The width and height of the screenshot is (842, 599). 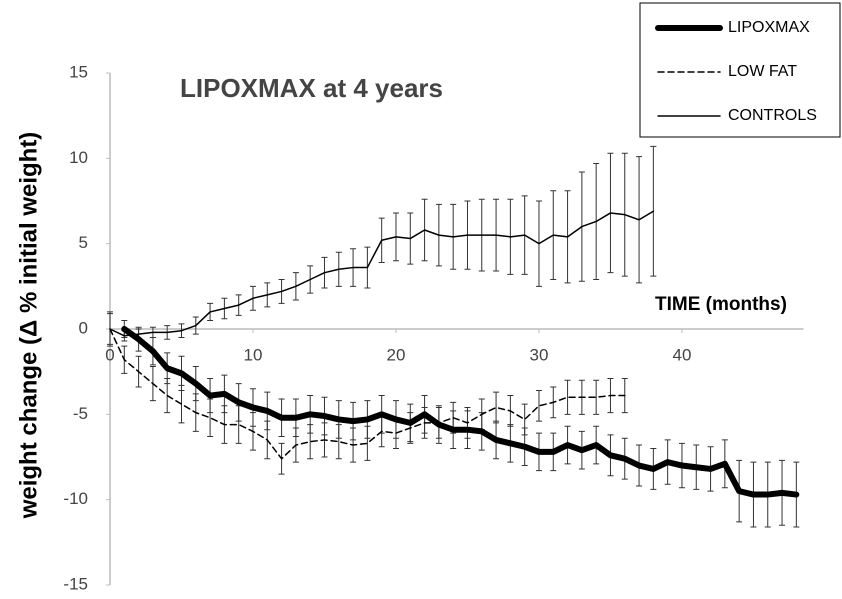 I want to click on x-tick-label: 30, so click(x=539, y=354).